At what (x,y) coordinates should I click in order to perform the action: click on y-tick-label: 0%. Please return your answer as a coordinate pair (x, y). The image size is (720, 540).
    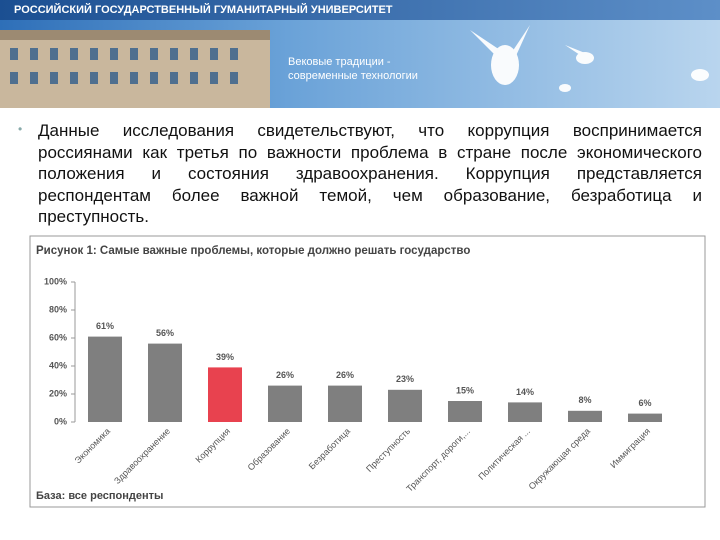
    Looking at the image, I should click on (60, 421).